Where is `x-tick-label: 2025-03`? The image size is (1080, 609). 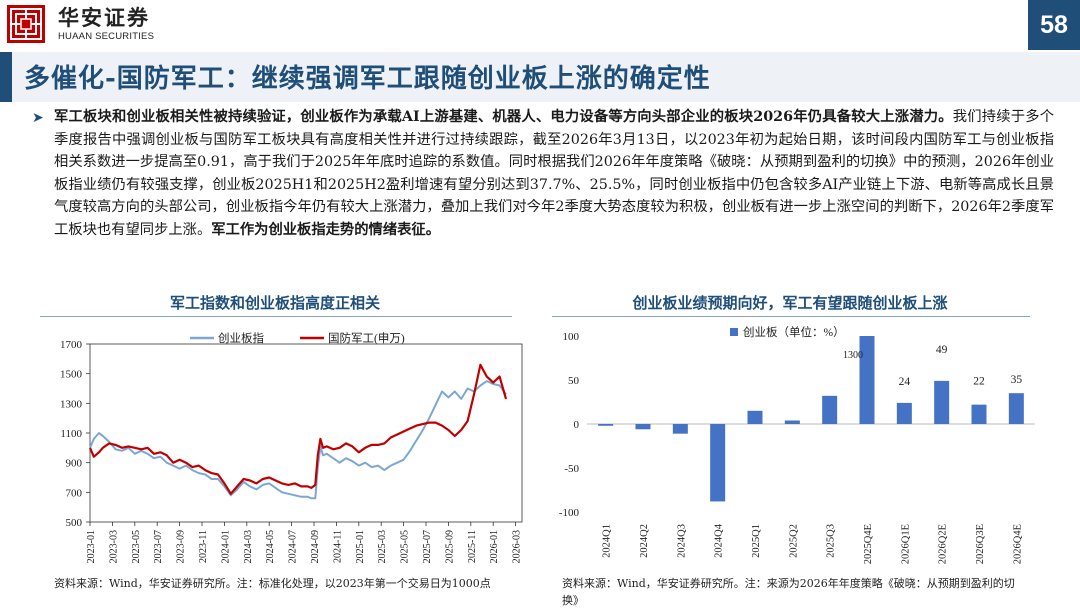
x-tick-label: 2025-03 is located at coordinates (382, 546).